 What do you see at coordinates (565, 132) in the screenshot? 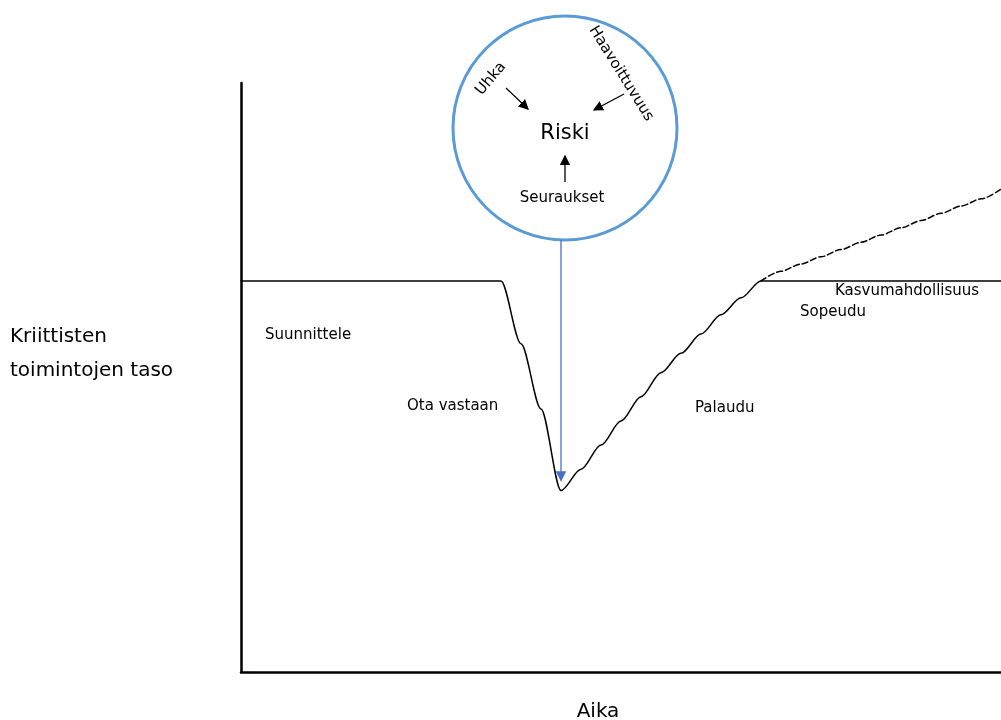
I see `text: Riski` at bounding box center [565, 132].